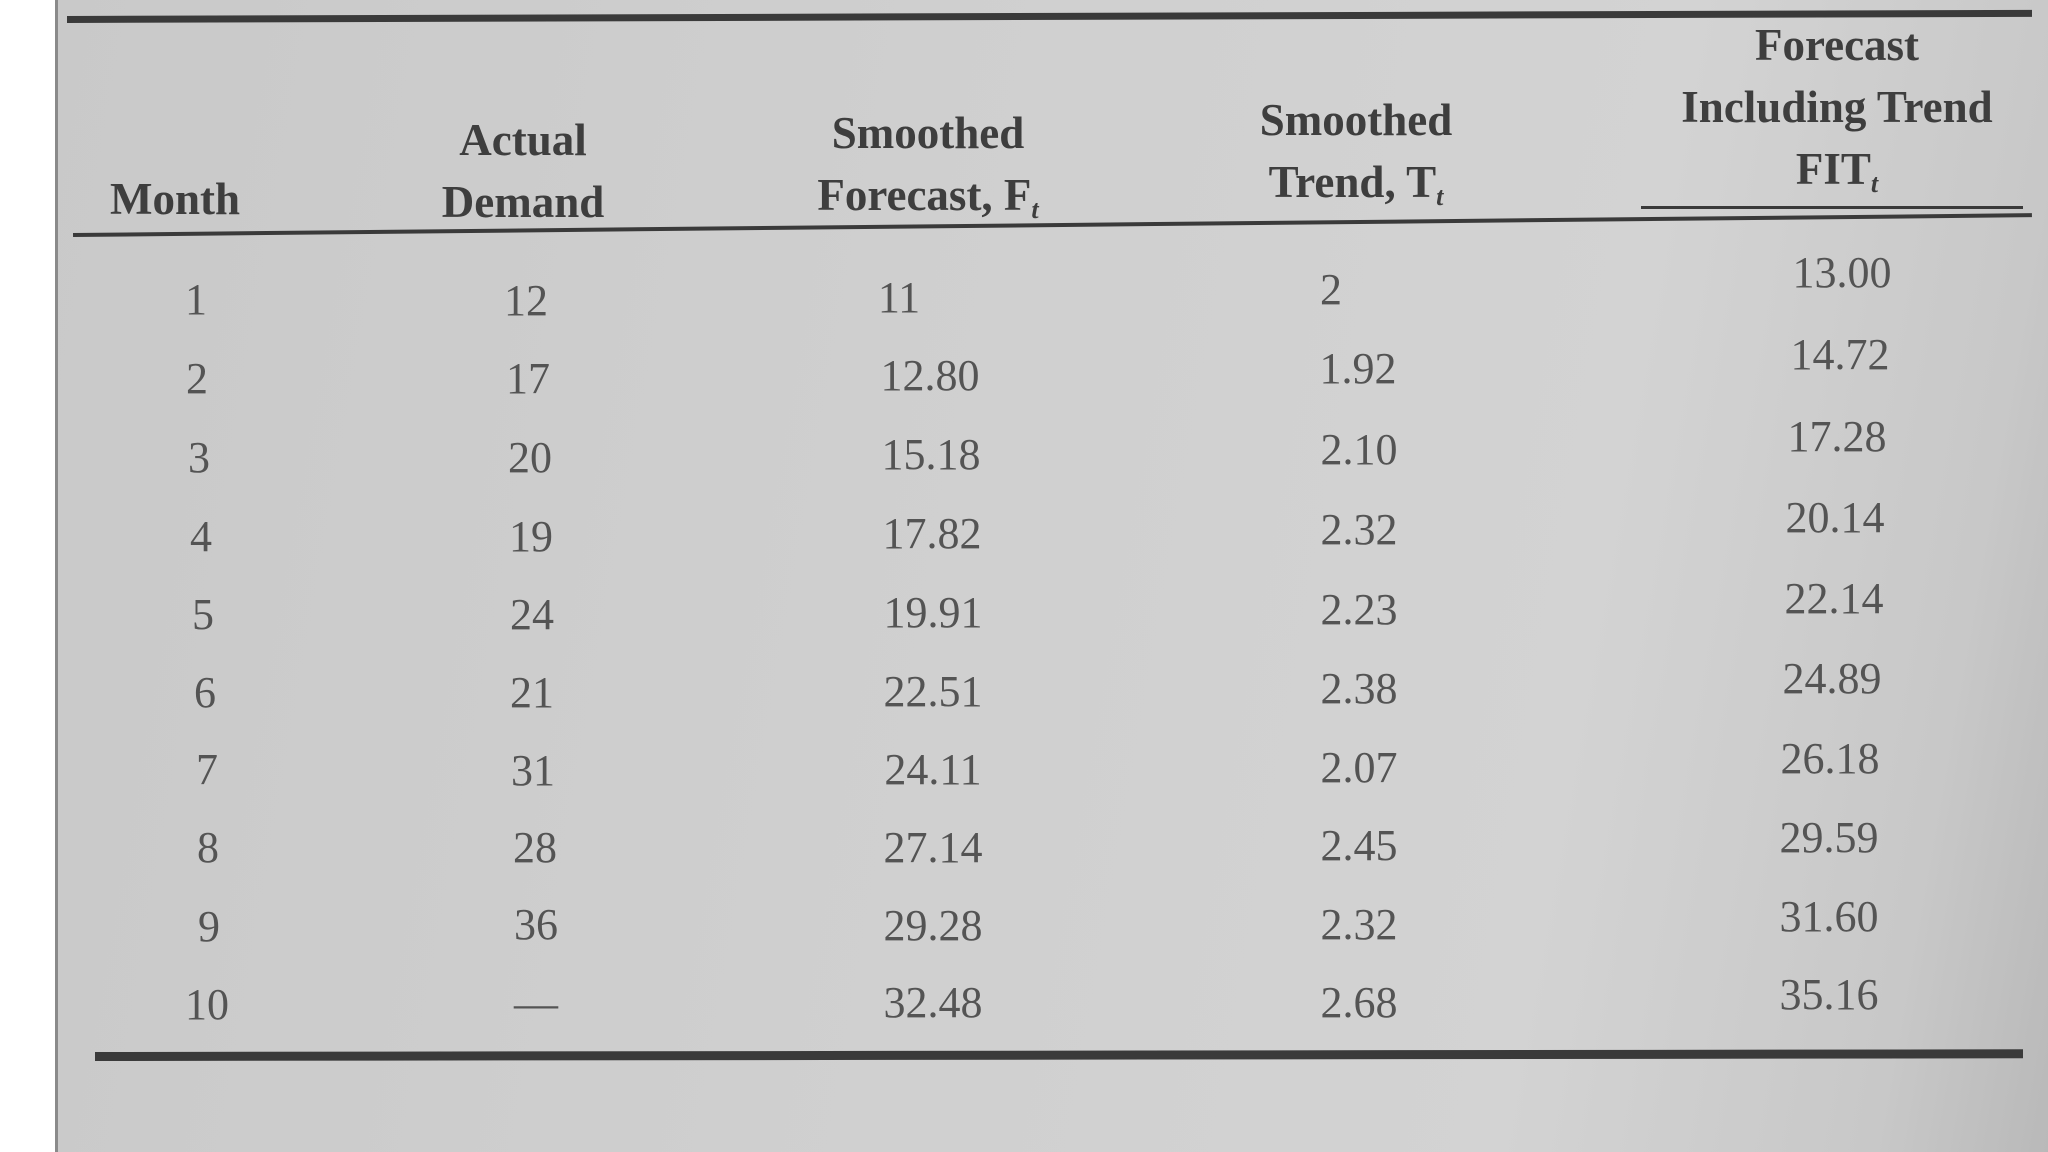  I want to click on cell-smoothed-trend: 2.68, so click(1359, 1002).